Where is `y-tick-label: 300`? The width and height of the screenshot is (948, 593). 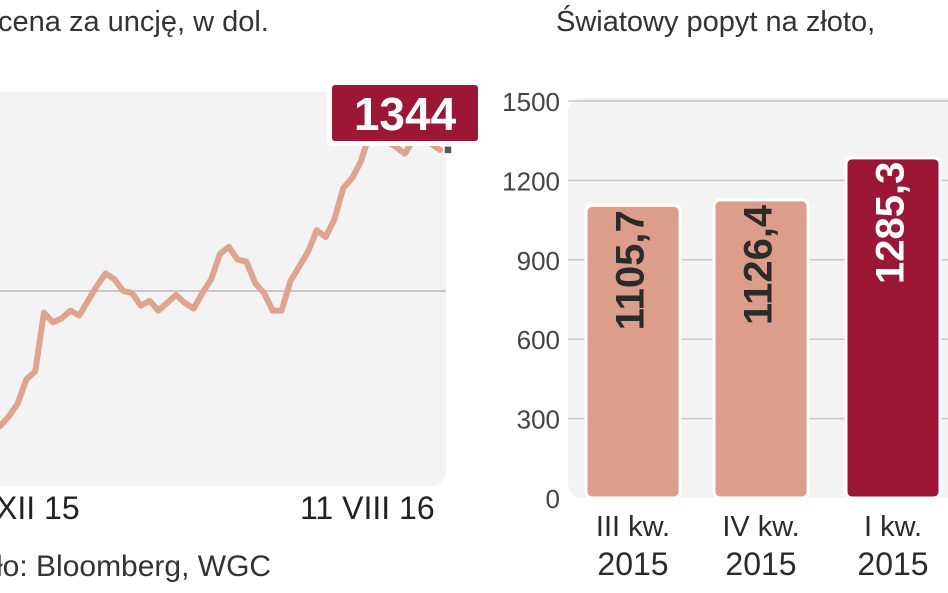
y-tick-label: 300 is located at coordinates (538, 420).